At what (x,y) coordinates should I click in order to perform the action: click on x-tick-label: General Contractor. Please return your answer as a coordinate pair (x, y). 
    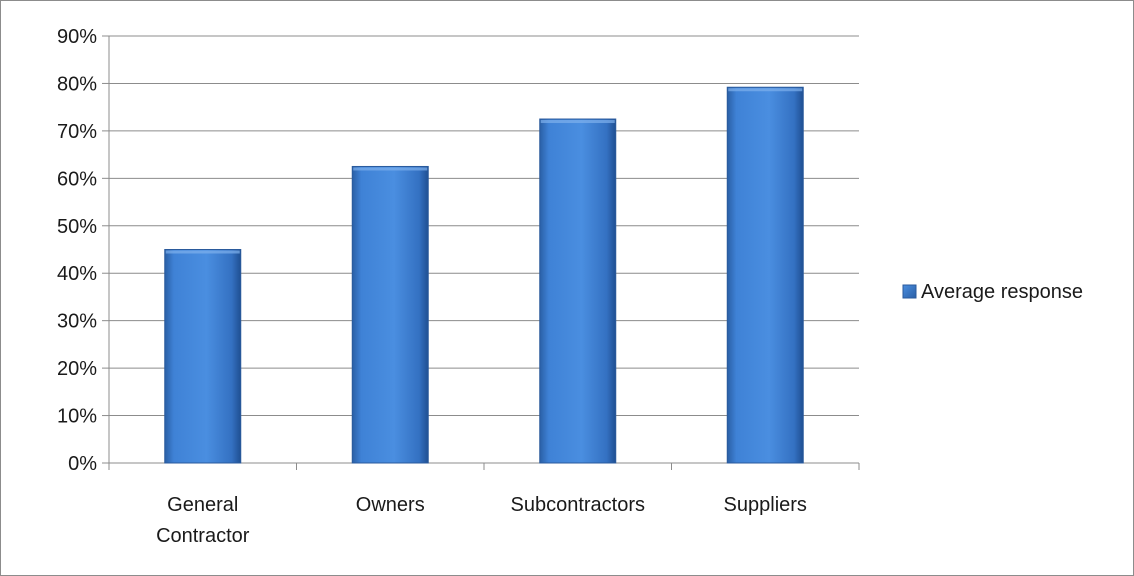
    Looking at the image, I should click on (203, 520).